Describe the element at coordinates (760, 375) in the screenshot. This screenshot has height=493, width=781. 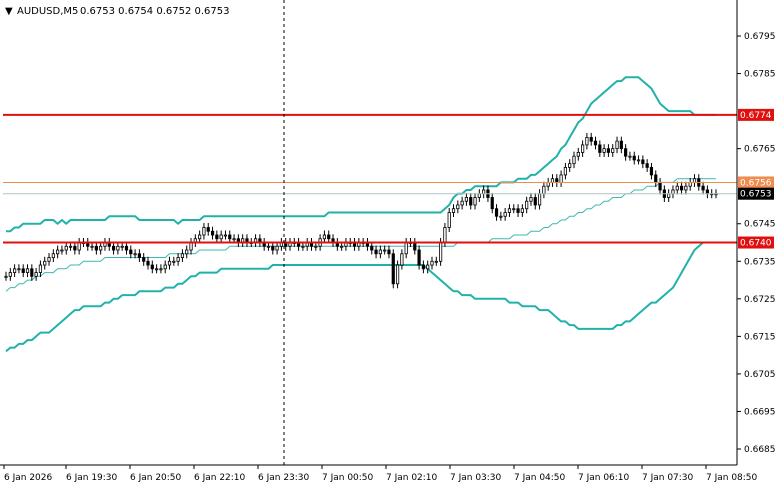
I see `price-tick-label: 0.6705` at that location.